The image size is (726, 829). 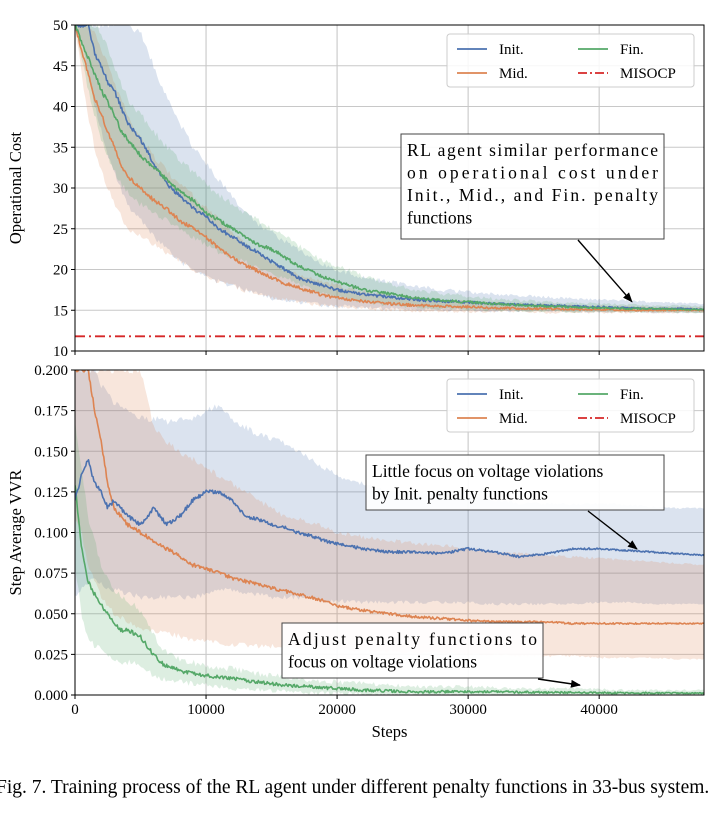 I want to click on ytick-label-8: 0.200, so click(x=51, y=371).